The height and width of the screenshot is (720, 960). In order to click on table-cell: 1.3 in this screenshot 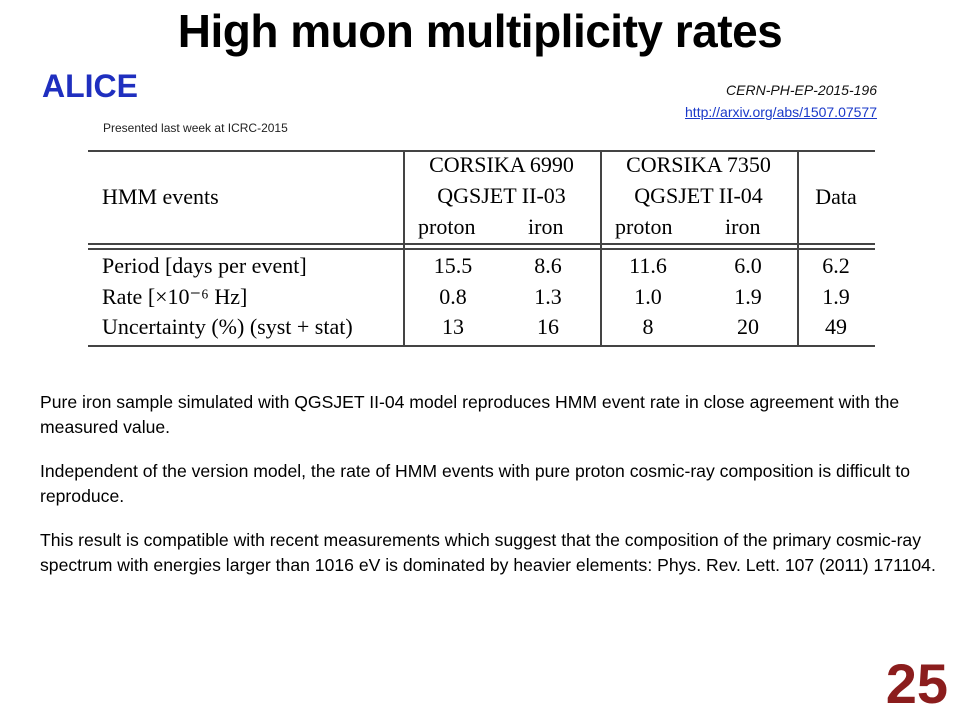, I will do `click(548, 296)`.